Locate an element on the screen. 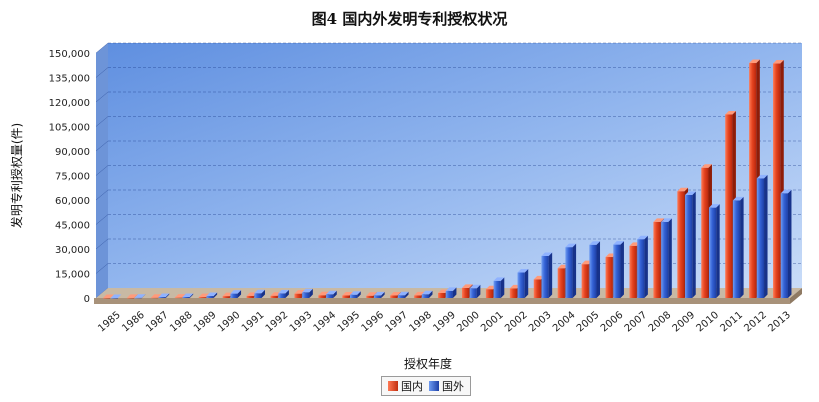  x-tick-label: 2010 is located at coordinates (708, 322).